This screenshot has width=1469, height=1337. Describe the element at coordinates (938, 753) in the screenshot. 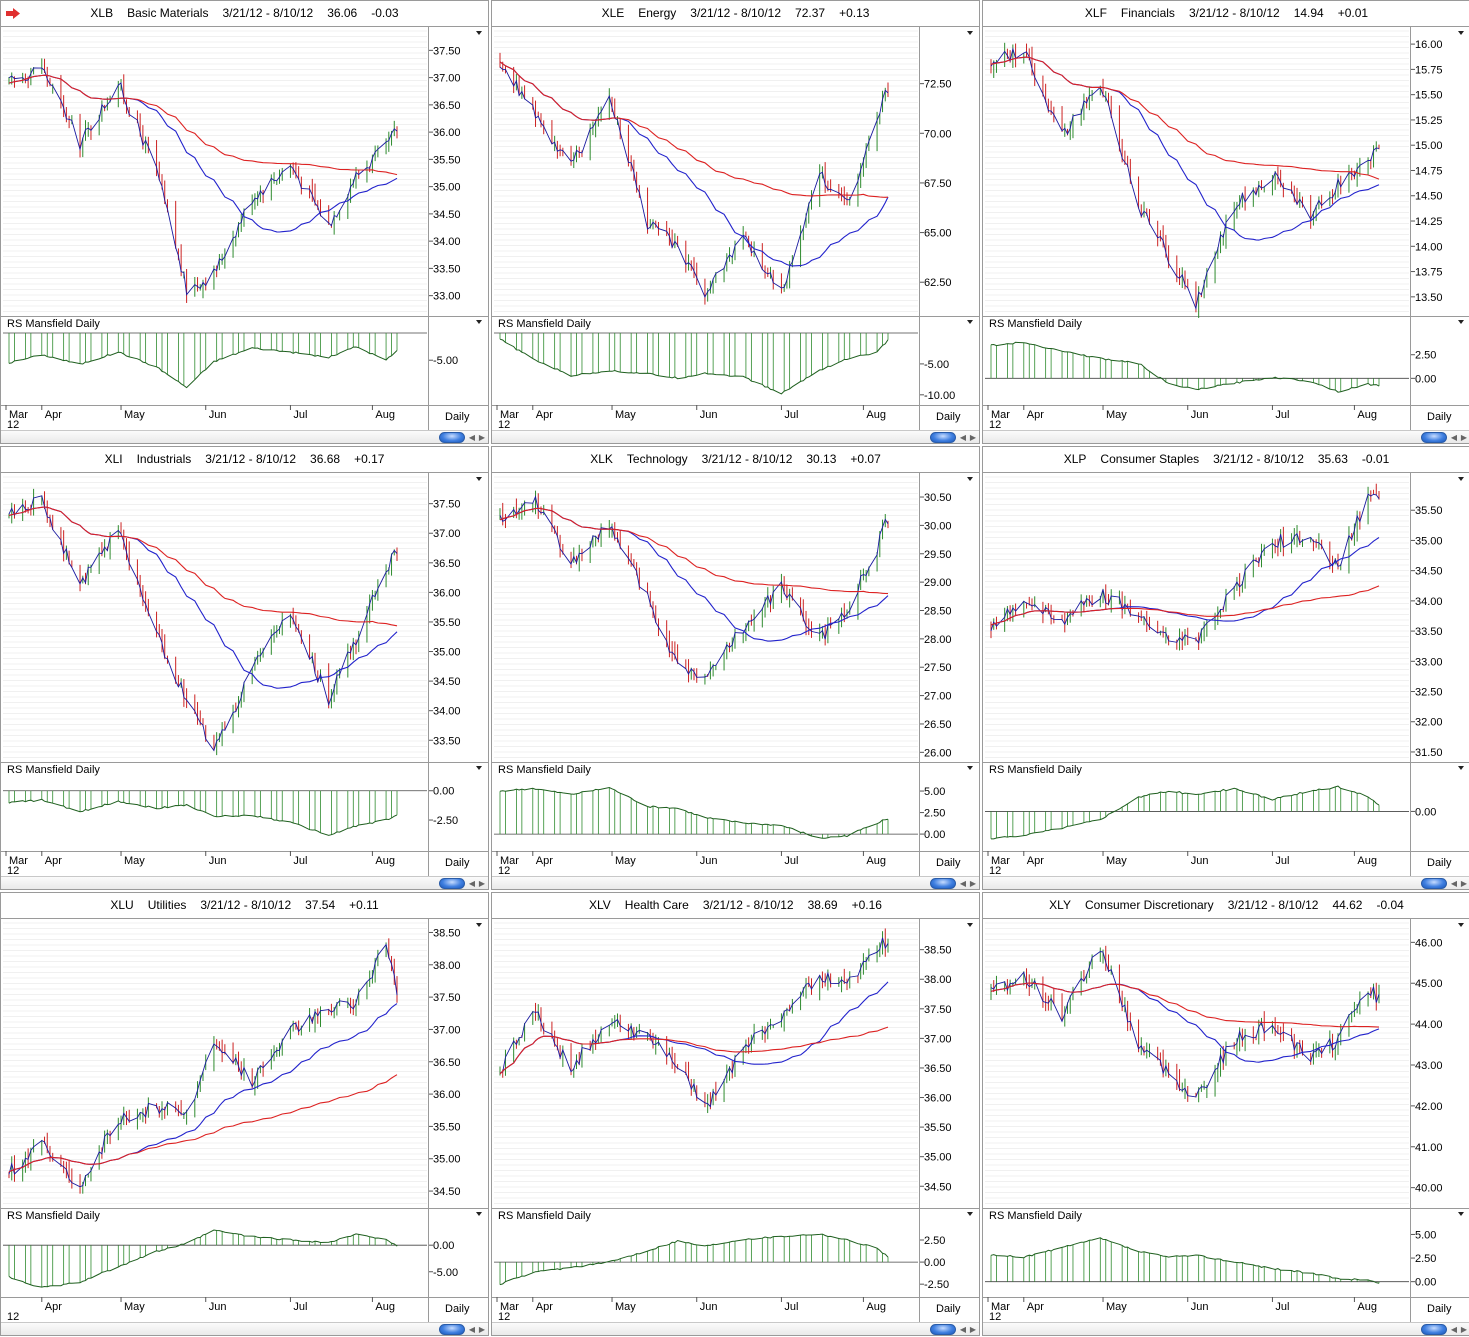

I see `price-tick-label: 26.00` at that location.